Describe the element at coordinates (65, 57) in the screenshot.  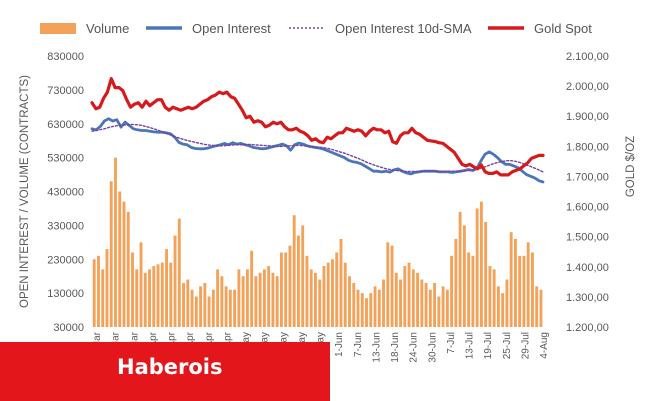
I see `y-tick-left: 830000` at that location.